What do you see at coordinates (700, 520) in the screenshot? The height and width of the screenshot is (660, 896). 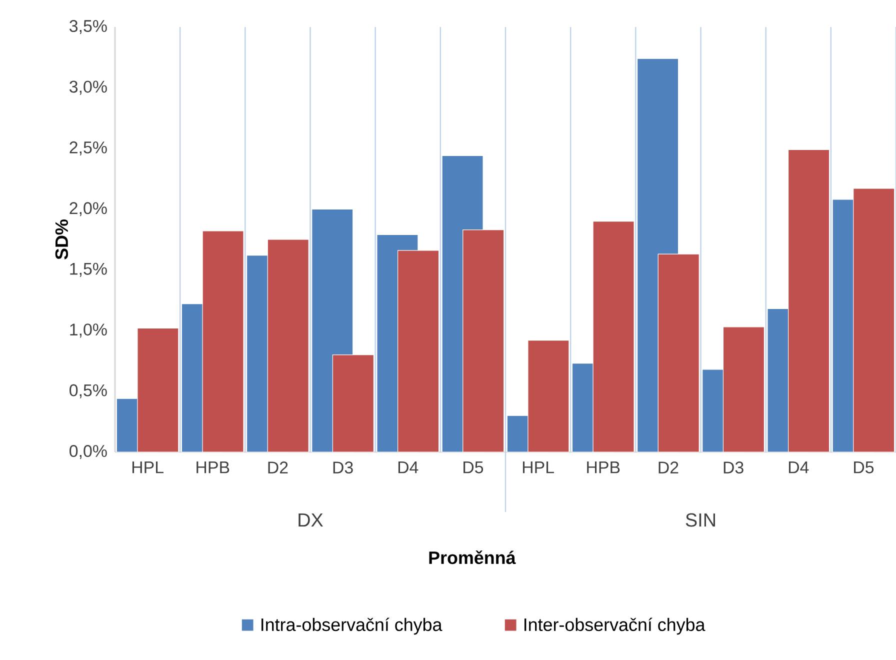 I see `text: SIN` at bounding box center [700, 520].